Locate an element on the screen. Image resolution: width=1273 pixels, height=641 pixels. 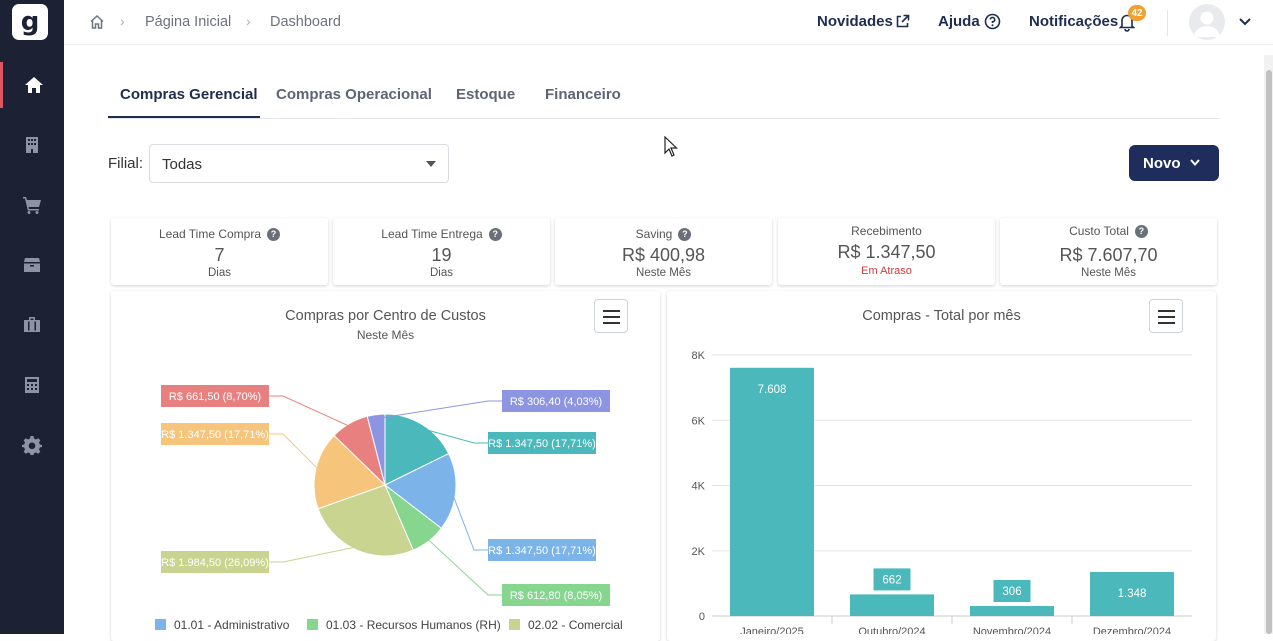
kpi-value: 7 is located at coordinates (219, 255).